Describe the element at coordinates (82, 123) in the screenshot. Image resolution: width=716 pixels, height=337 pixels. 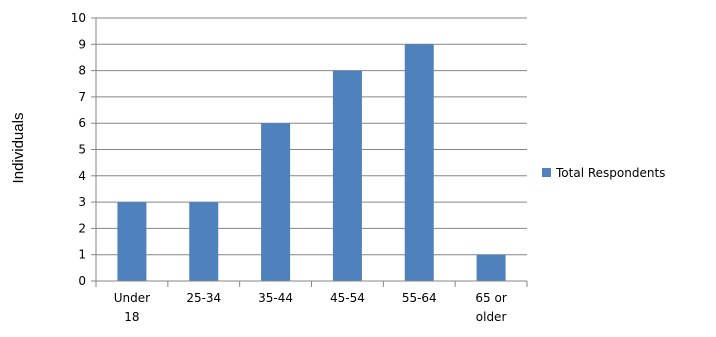
I see `y-tick-label: 6` at that location.